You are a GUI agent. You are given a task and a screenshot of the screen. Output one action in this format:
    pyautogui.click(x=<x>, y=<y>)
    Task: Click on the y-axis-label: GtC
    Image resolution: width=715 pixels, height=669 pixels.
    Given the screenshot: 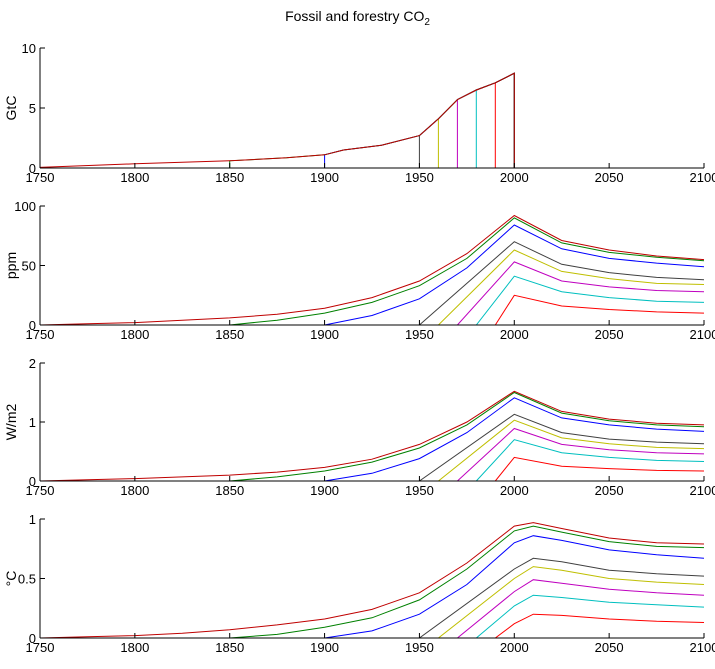 What is the action you would take?
    pyautogui.click(x=11, y=108)
    